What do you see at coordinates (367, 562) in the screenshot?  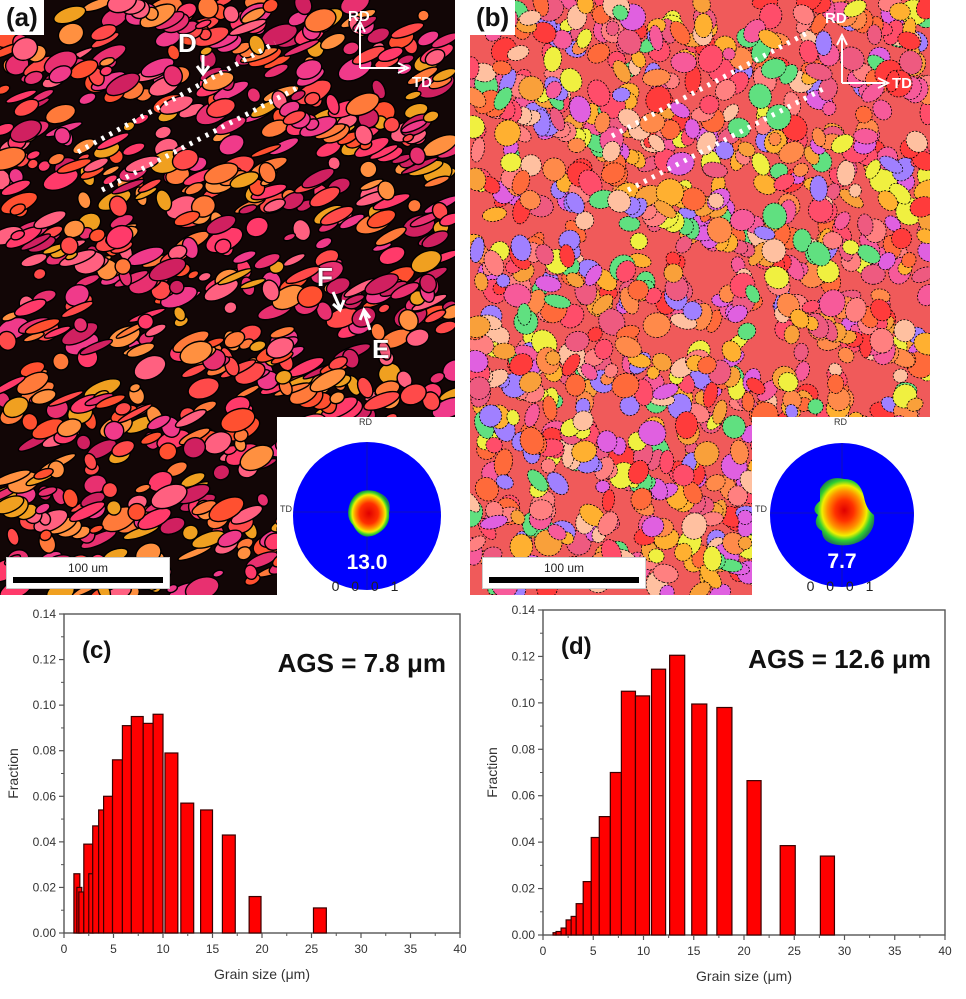 I see `pf-max-intensity-a: 13.0` at bounding box center [367, 562].